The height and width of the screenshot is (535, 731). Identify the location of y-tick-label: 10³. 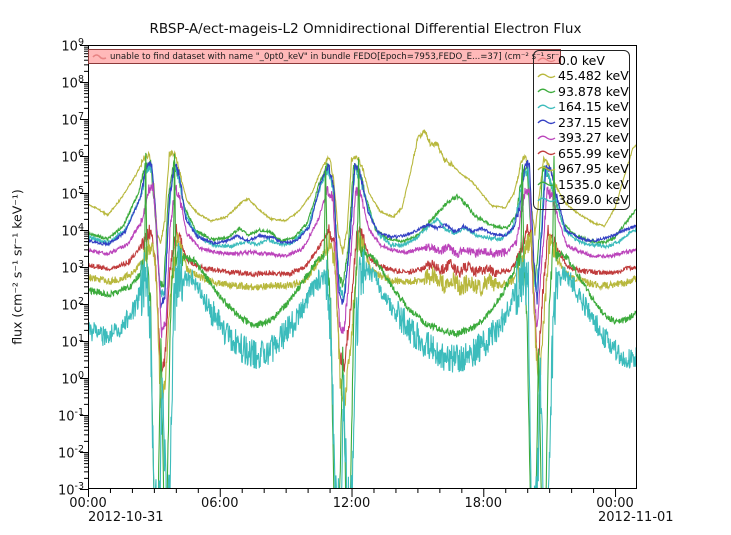
(72, 268).